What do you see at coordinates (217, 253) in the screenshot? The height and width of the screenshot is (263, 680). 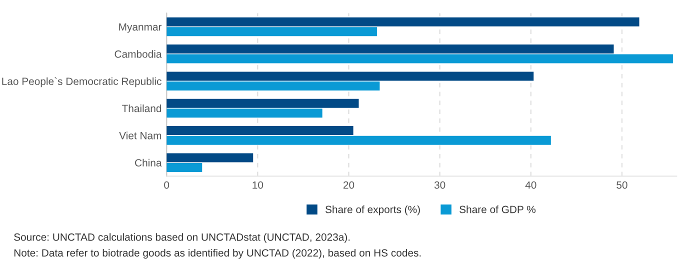 I see `text: Note: Data refer to biotrade goods as identified by UNCTAD (2022), based on HS codes.` at bounding box center [217, 253].